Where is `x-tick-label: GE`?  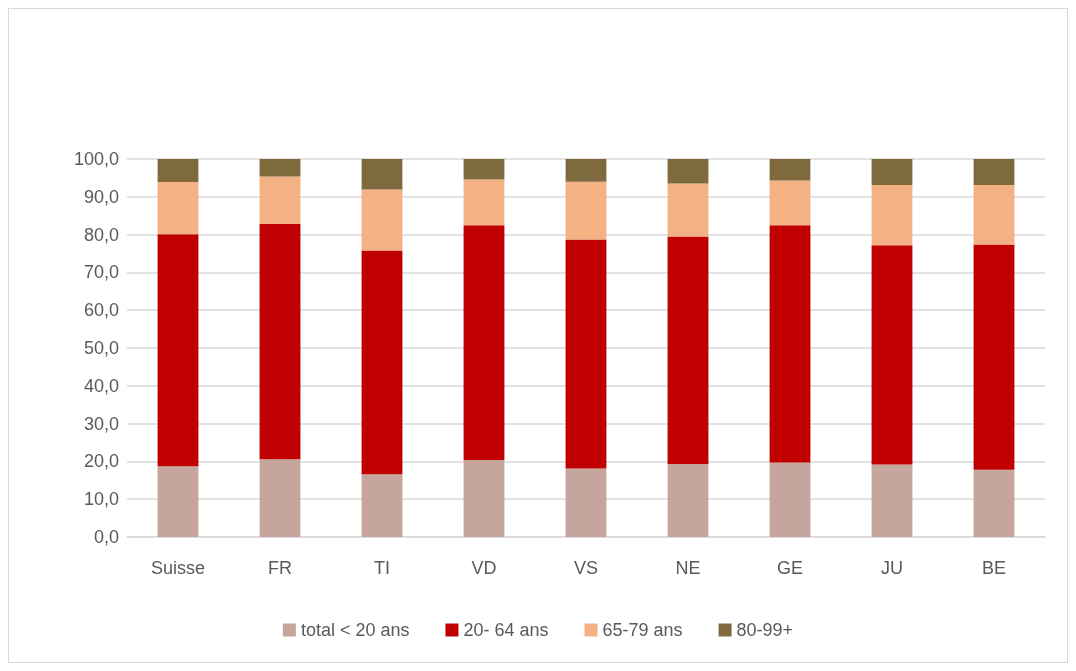
x-tick-label: GE is located at coordinates (790, 568).